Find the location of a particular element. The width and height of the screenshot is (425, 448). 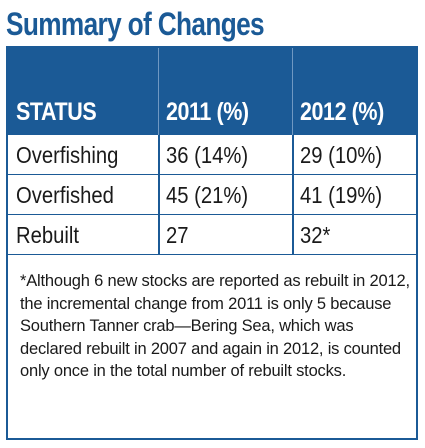

table-row: Rebuilt 27 32* is located at coordinates (212, 235).